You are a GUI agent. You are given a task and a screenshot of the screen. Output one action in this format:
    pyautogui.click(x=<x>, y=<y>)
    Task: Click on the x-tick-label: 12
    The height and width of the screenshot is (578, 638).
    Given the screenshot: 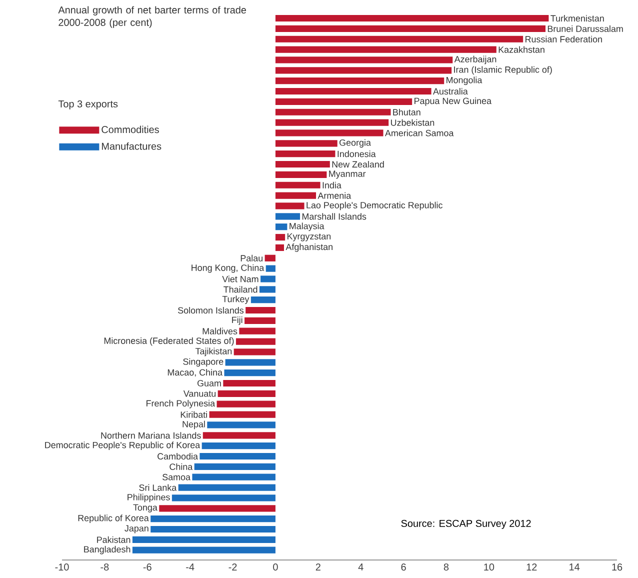 What is the action you would take?
    pyautogui.click(x=531, y=567)
    